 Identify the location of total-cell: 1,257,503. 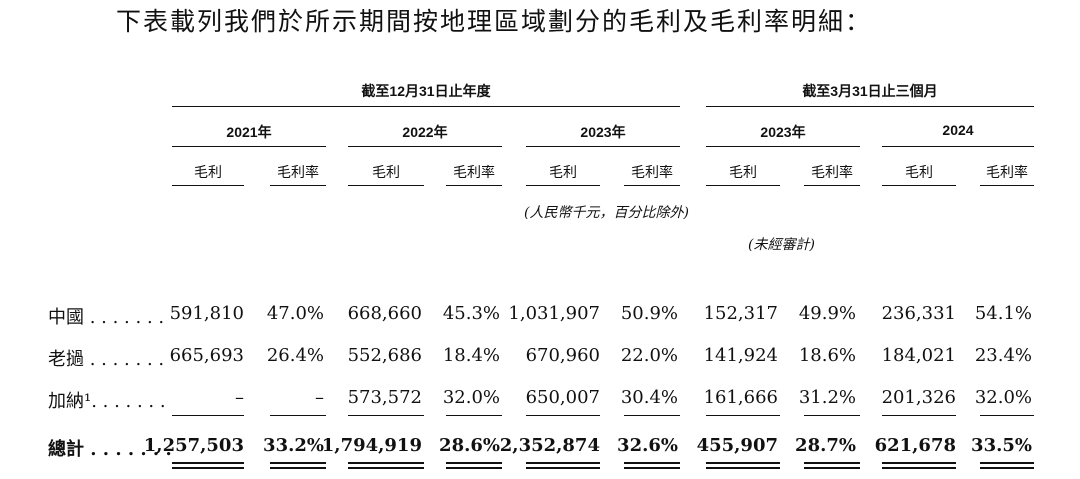
(193, 445).